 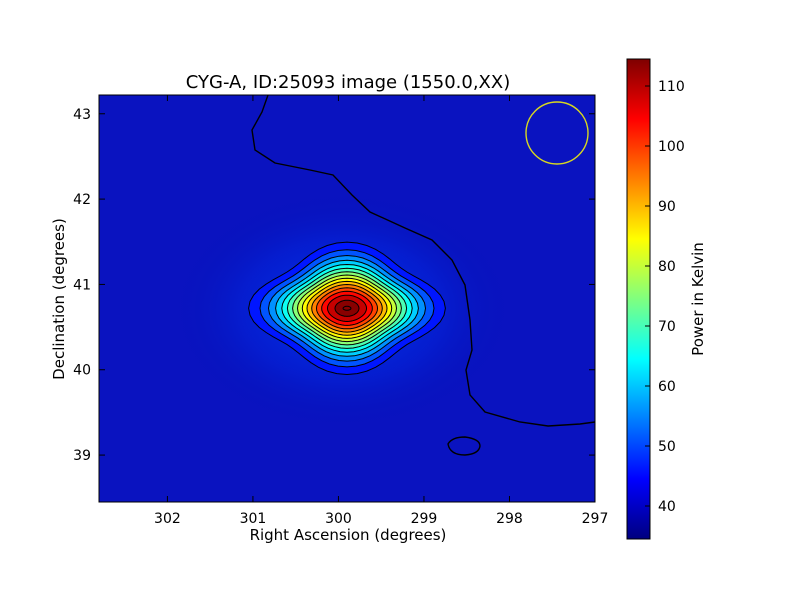 I want to click on colorbar: 40 50 60 70 80 90 100 110 Power in Kelvin, so click(x=666, y=299).